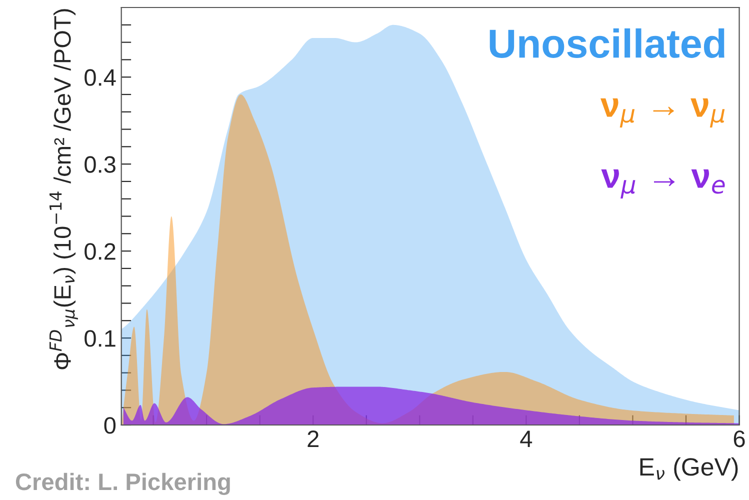  What do you see at coordinates (607, 43) in the screenshot?
I see `series-label: Unoscillated` at bounding box center [607, 43].